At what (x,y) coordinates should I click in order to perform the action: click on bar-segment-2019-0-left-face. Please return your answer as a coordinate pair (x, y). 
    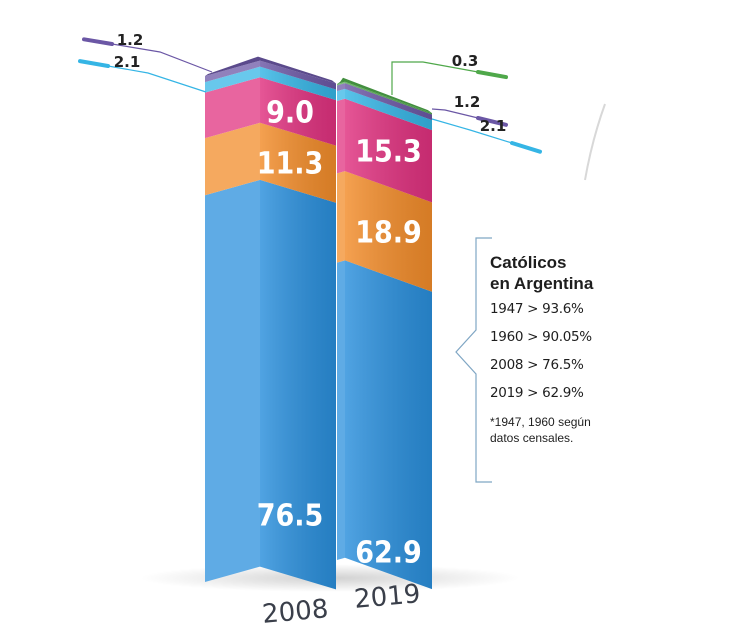
    Looking at the image, I should click on (341, 410).